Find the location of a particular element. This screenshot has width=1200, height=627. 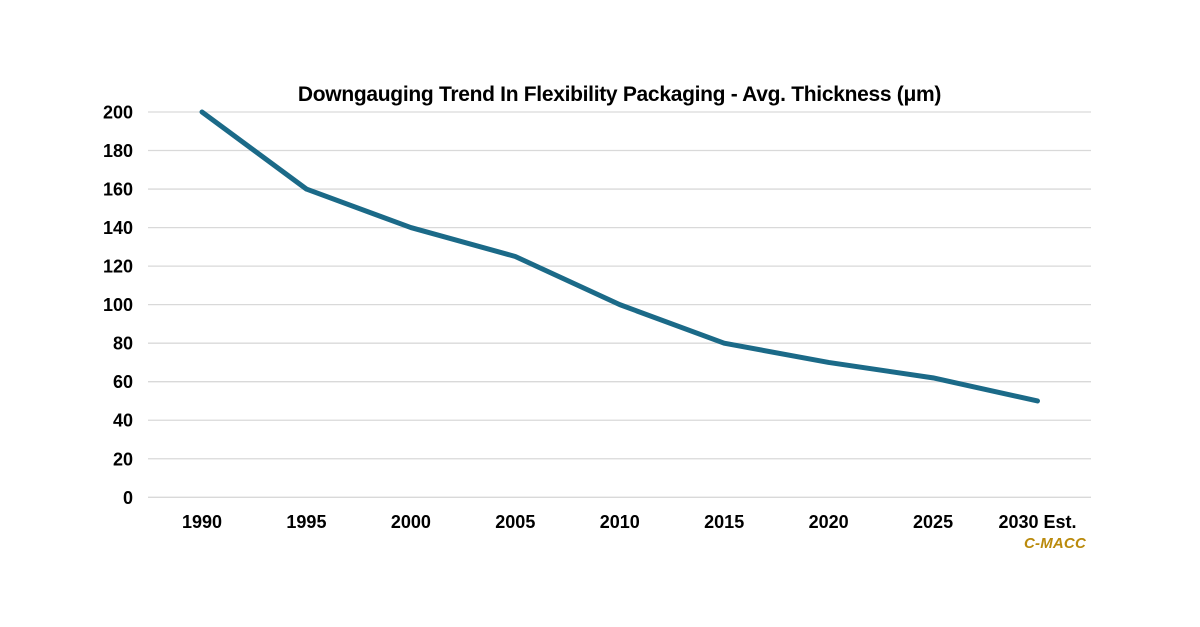

y-axis-tick-label: 60 is located at coordinates (123, 382).